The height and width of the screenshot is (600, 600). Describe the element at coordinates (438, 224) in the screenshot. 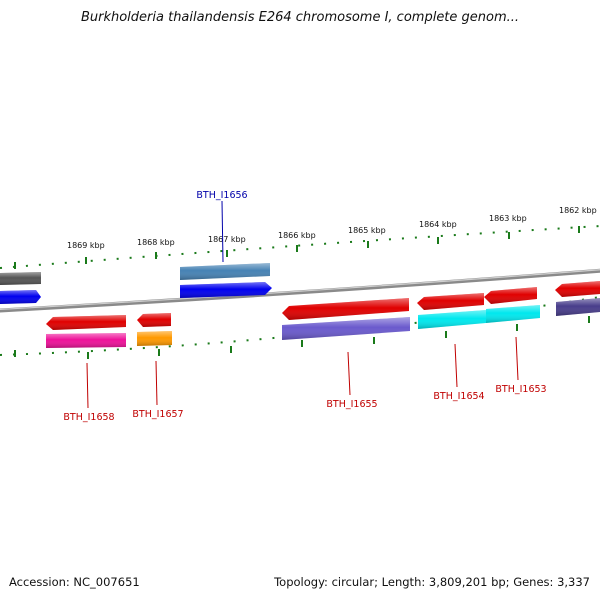

I see `scale-label-1864: 1864 kbp` at that location.